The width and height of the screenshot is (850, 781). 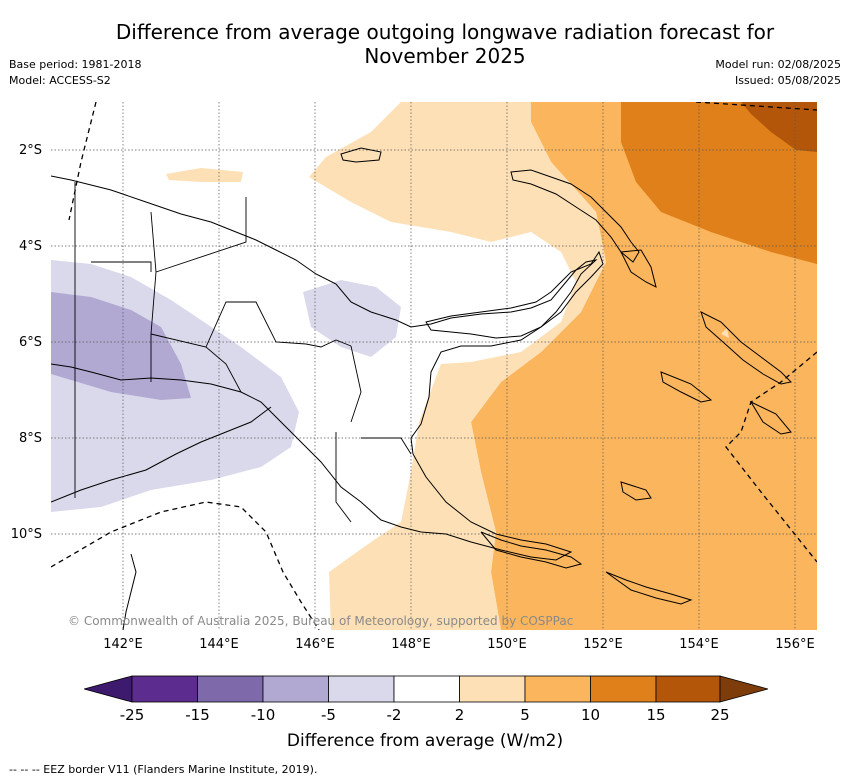 I want to click on new-britain, so click(x=514, y=294).